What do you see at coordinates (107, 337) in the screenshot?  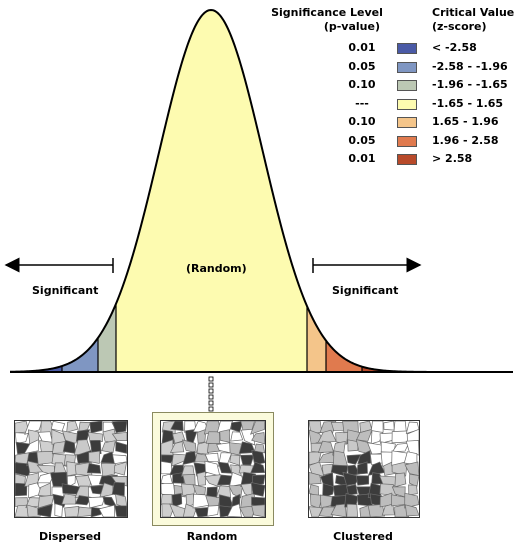 I see `region-p010-low` at bounding box center [107, 337].